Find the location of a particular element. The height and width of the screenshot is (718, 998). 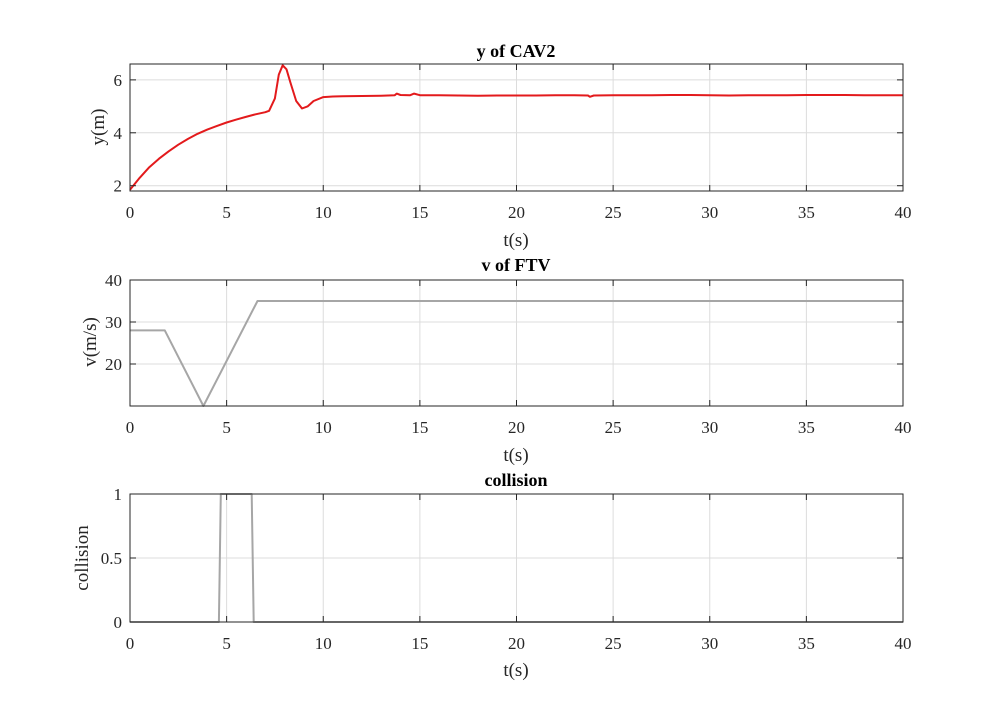

chart-title: collision is located at coordinates (515, 480).